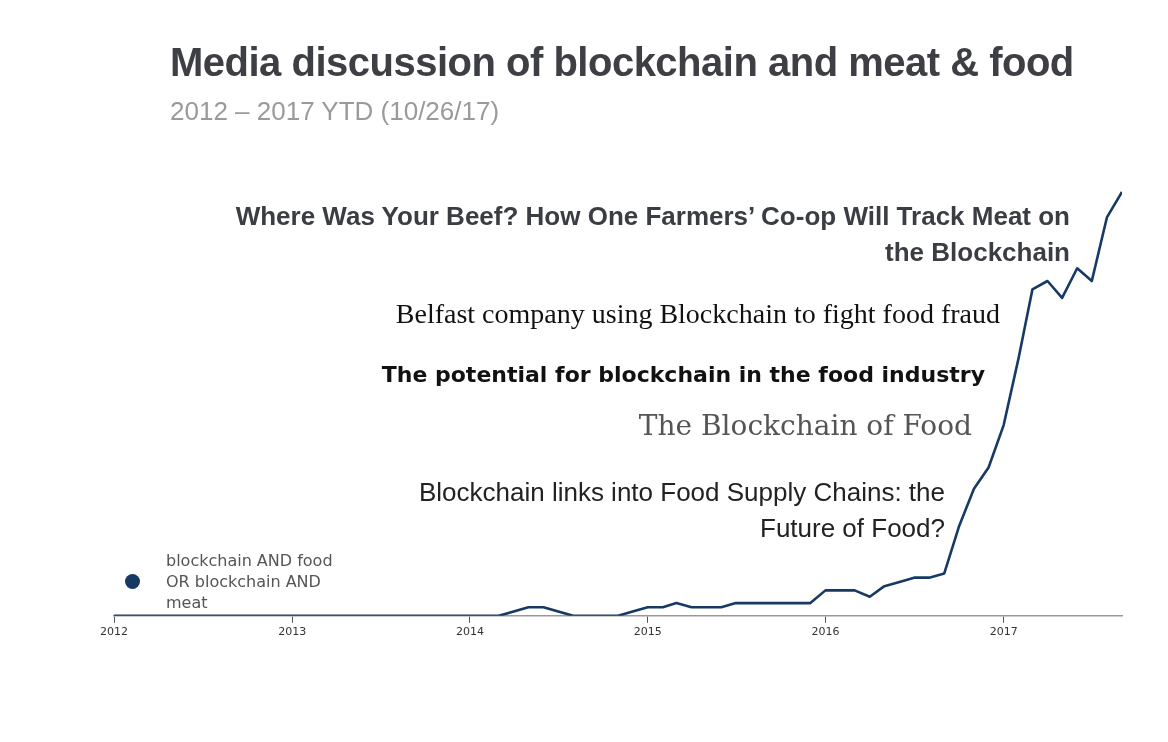  Describe the element at coordinates (250, 581) in the screenshot. I see `legend-label: blockchain AND food OR blockchain AND meat` at that location.